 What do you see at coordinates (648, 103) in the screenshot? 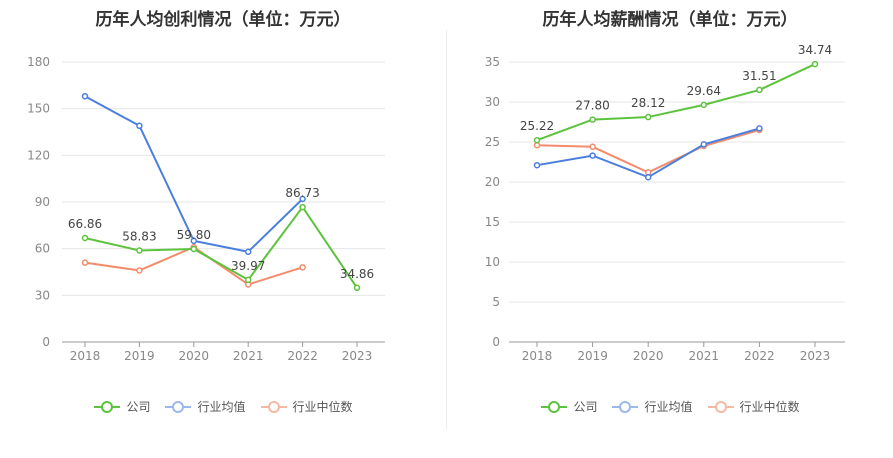
I see `data-label: 28.12` at bounding box center [648, 103].